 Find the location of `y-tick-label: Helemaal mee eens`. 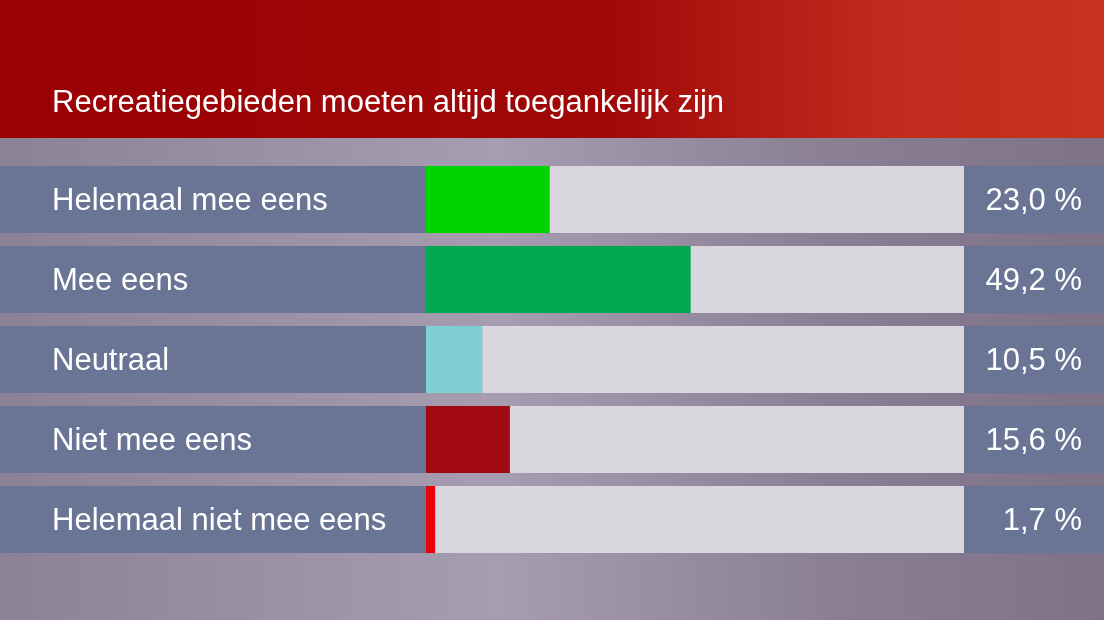

y-tick-label: Helemaal mee eens is located at coordinates (190, 199).